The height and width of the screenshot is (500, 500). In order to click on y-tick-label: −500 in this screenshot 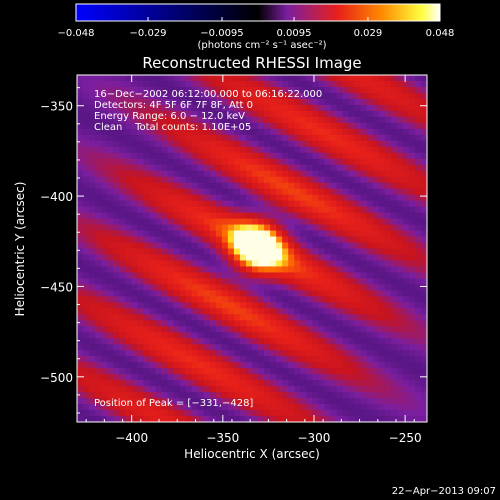, I will do `click(56, 378)`.